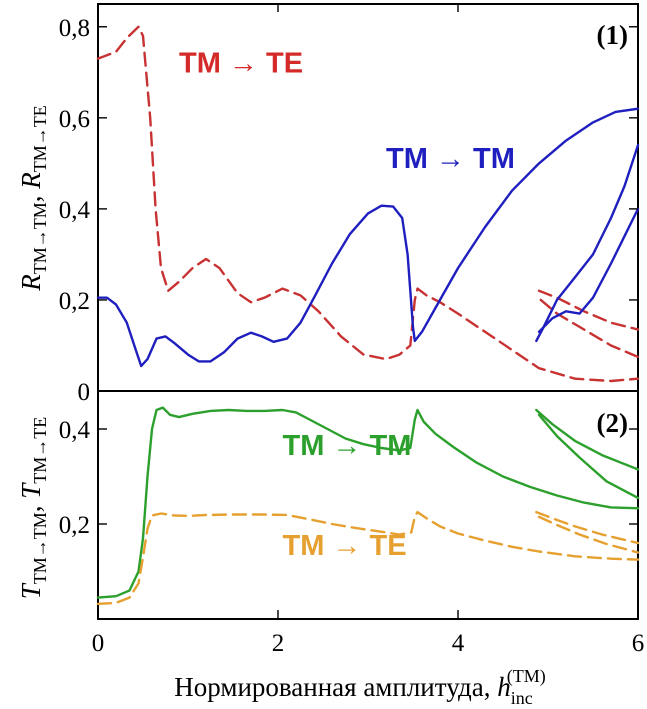 The image size is (647, 709). Describe the element at coordinates (368, 633) in the screenshot. I see `panel-2-x-ticks: 0 2 4 6` at that location.